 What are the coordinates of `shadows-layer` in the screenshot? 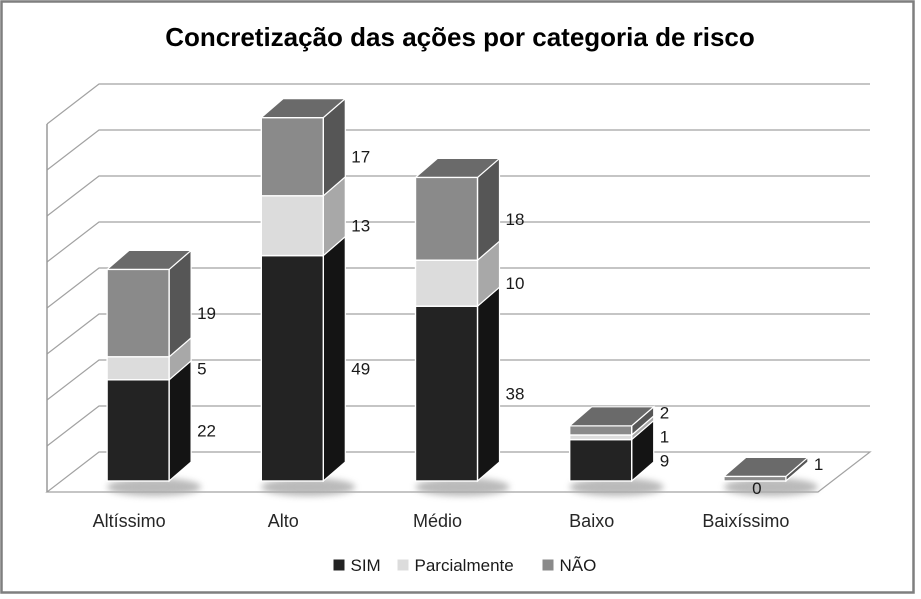 It's located at (462, 487).